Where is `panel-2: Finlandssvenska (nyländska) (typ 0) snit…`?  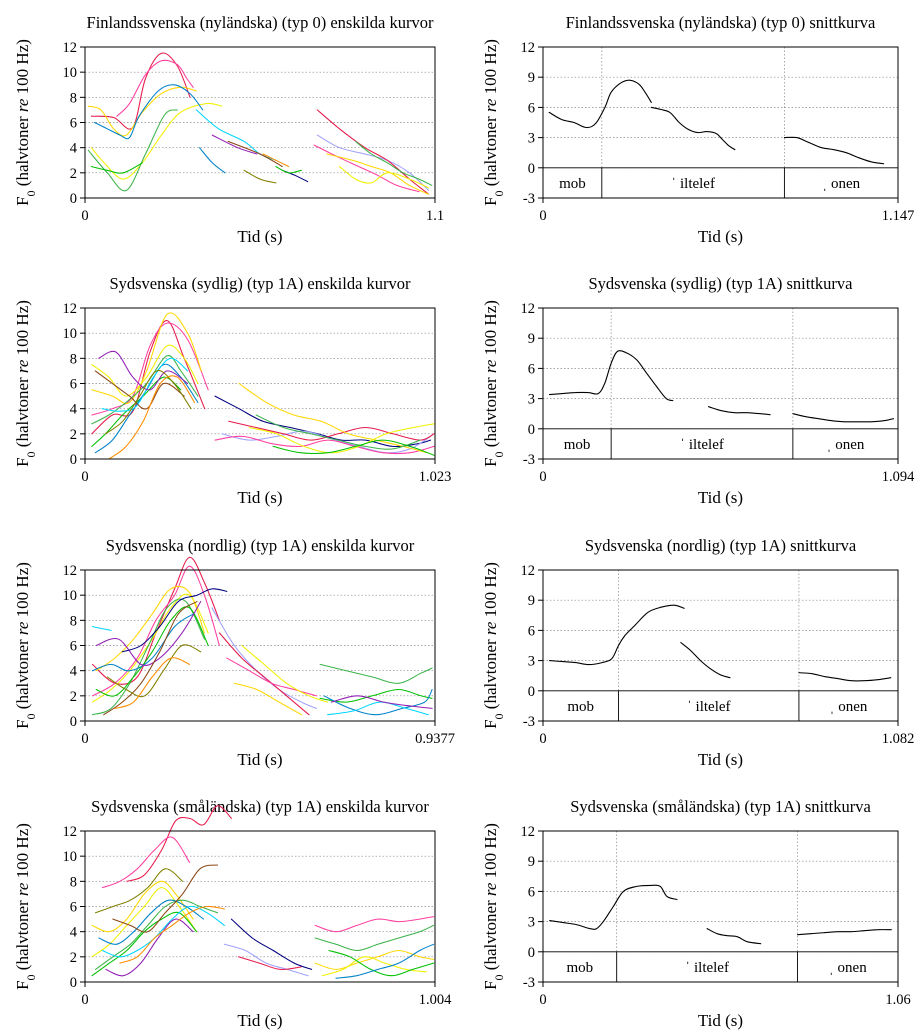 panel-2: Finlandssvenska (nyländska) (typ 0) snit… is located at coordinates (697, 129).